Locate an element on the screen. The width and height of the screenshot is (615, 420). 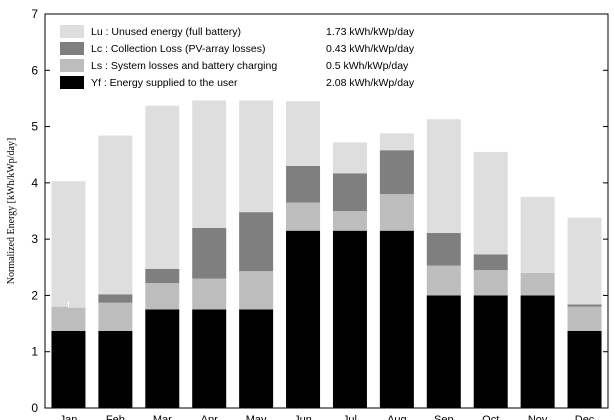
legend-value-yf: 2.08 kWh/kWp/day is located at coordinates (370, 83).